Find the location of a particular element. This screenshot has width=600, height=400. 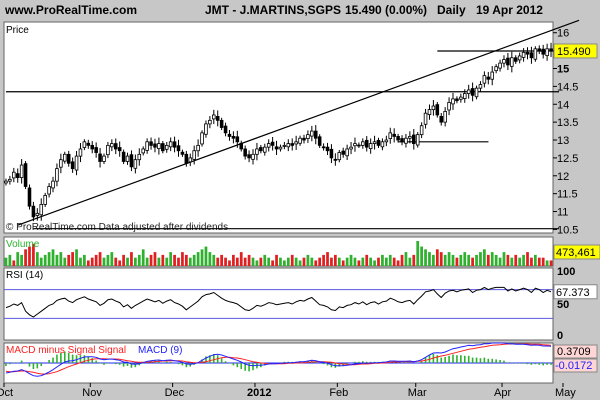

site-label: www.ProRealTime.com is located at coordinates (71, 10).